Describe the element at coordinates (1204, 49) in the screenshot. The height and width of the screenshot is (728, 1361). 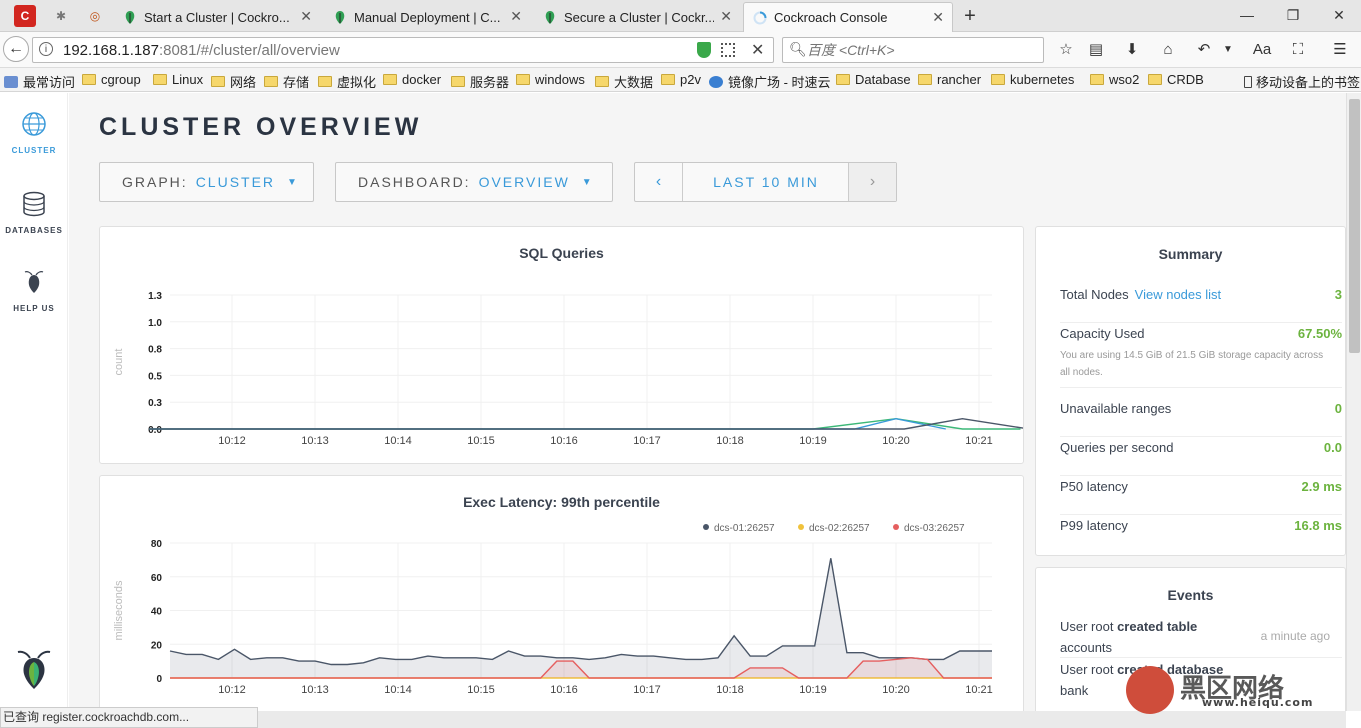
I see `undo-icon: ↶` at that location.